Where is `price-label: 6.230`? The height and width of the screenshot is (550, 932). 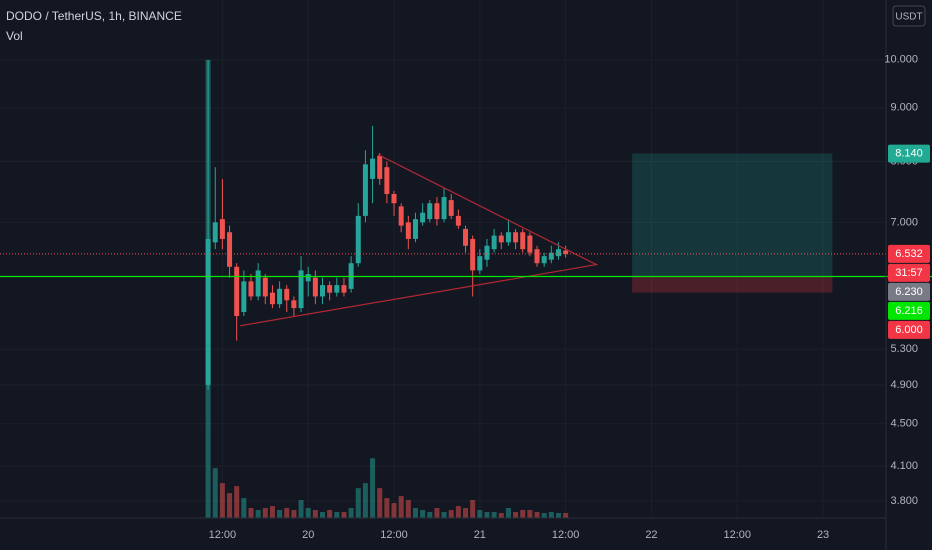
price-label: 6.230 is located at coordinates (909, 292).